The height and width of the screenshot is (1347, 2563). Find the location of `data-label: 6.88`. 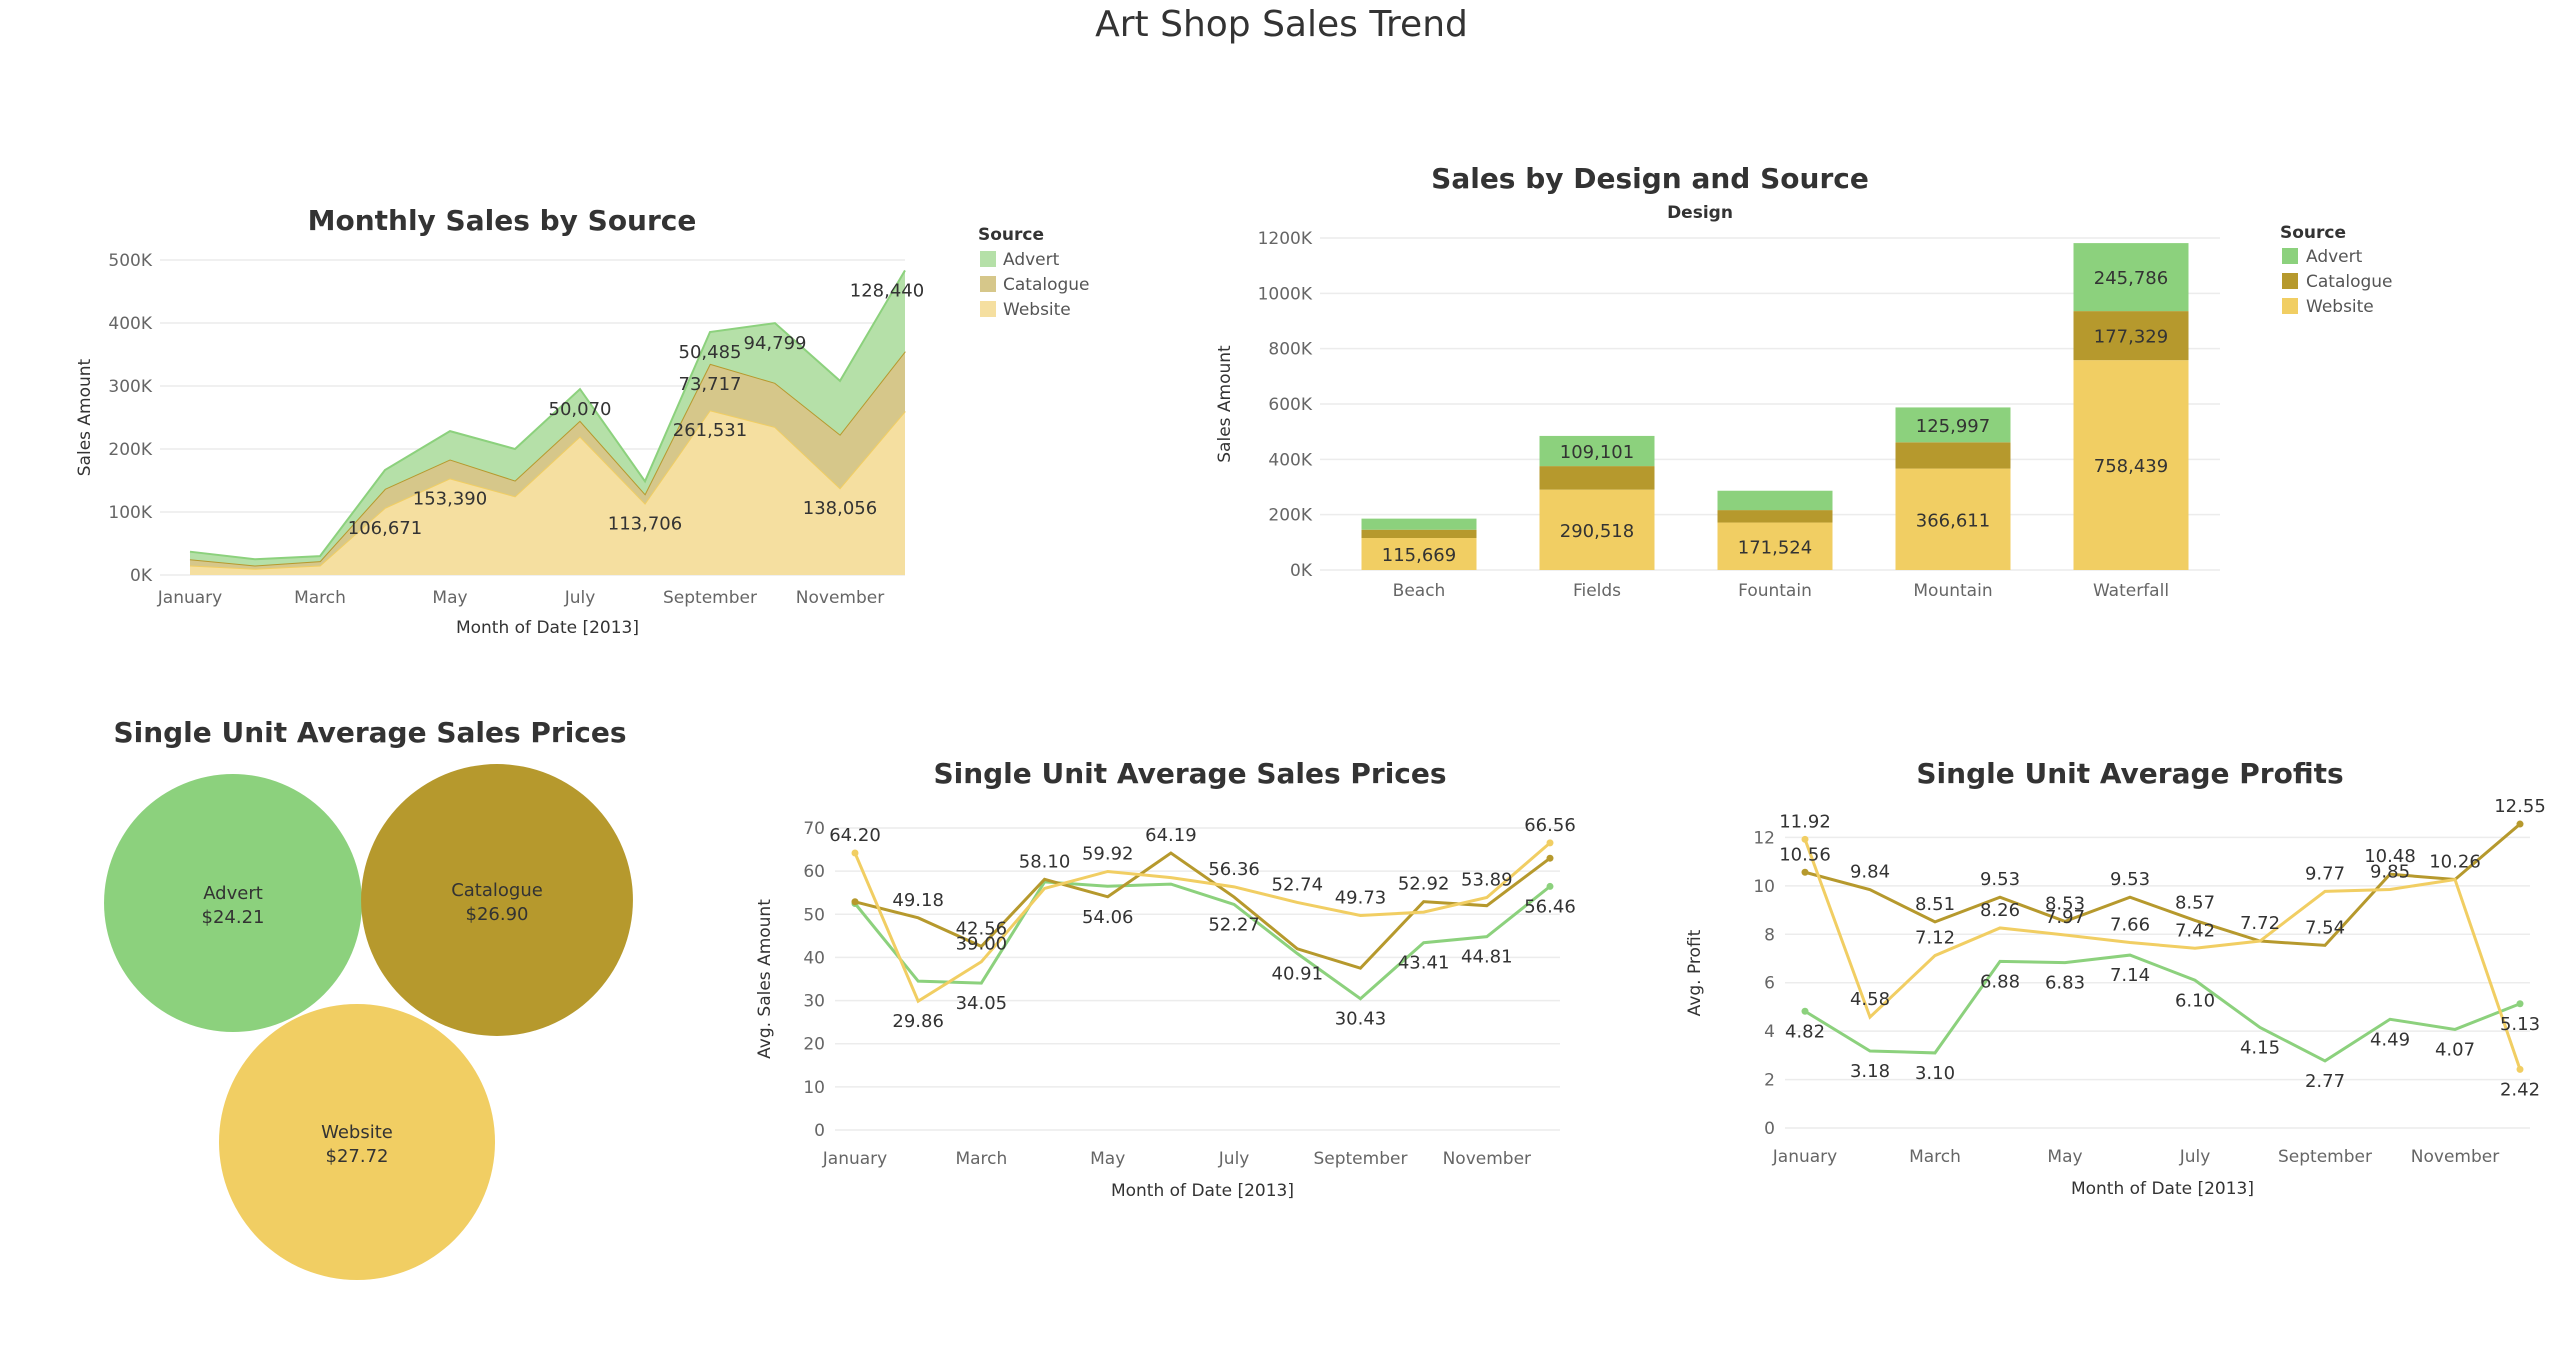

data-label: 6.88 is located at coordinates (2000, 981).